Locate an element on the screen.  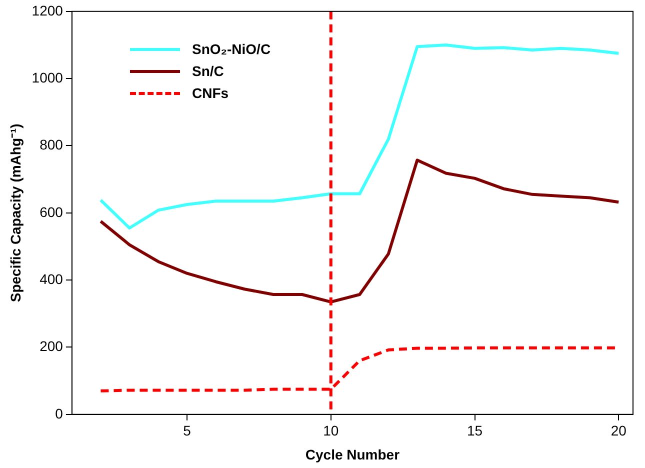
y-axis-title: Specific Capacity (mAhg⁻¹) is located at coordinates (15, 213).